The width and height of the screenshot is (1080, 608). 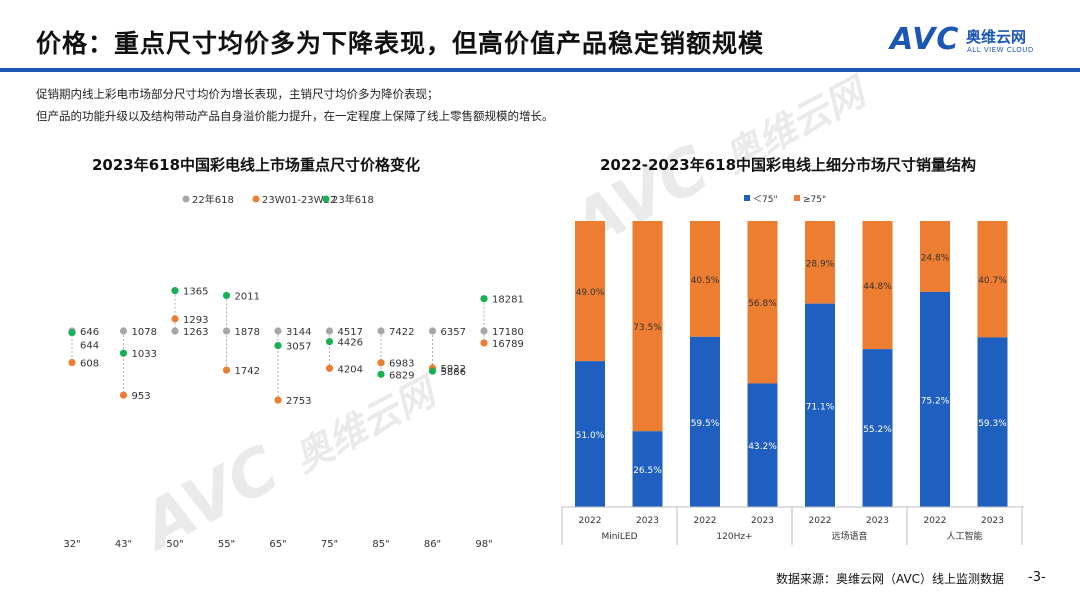 I want to click on data-label: 43.2%, so click(x=762, y=447).